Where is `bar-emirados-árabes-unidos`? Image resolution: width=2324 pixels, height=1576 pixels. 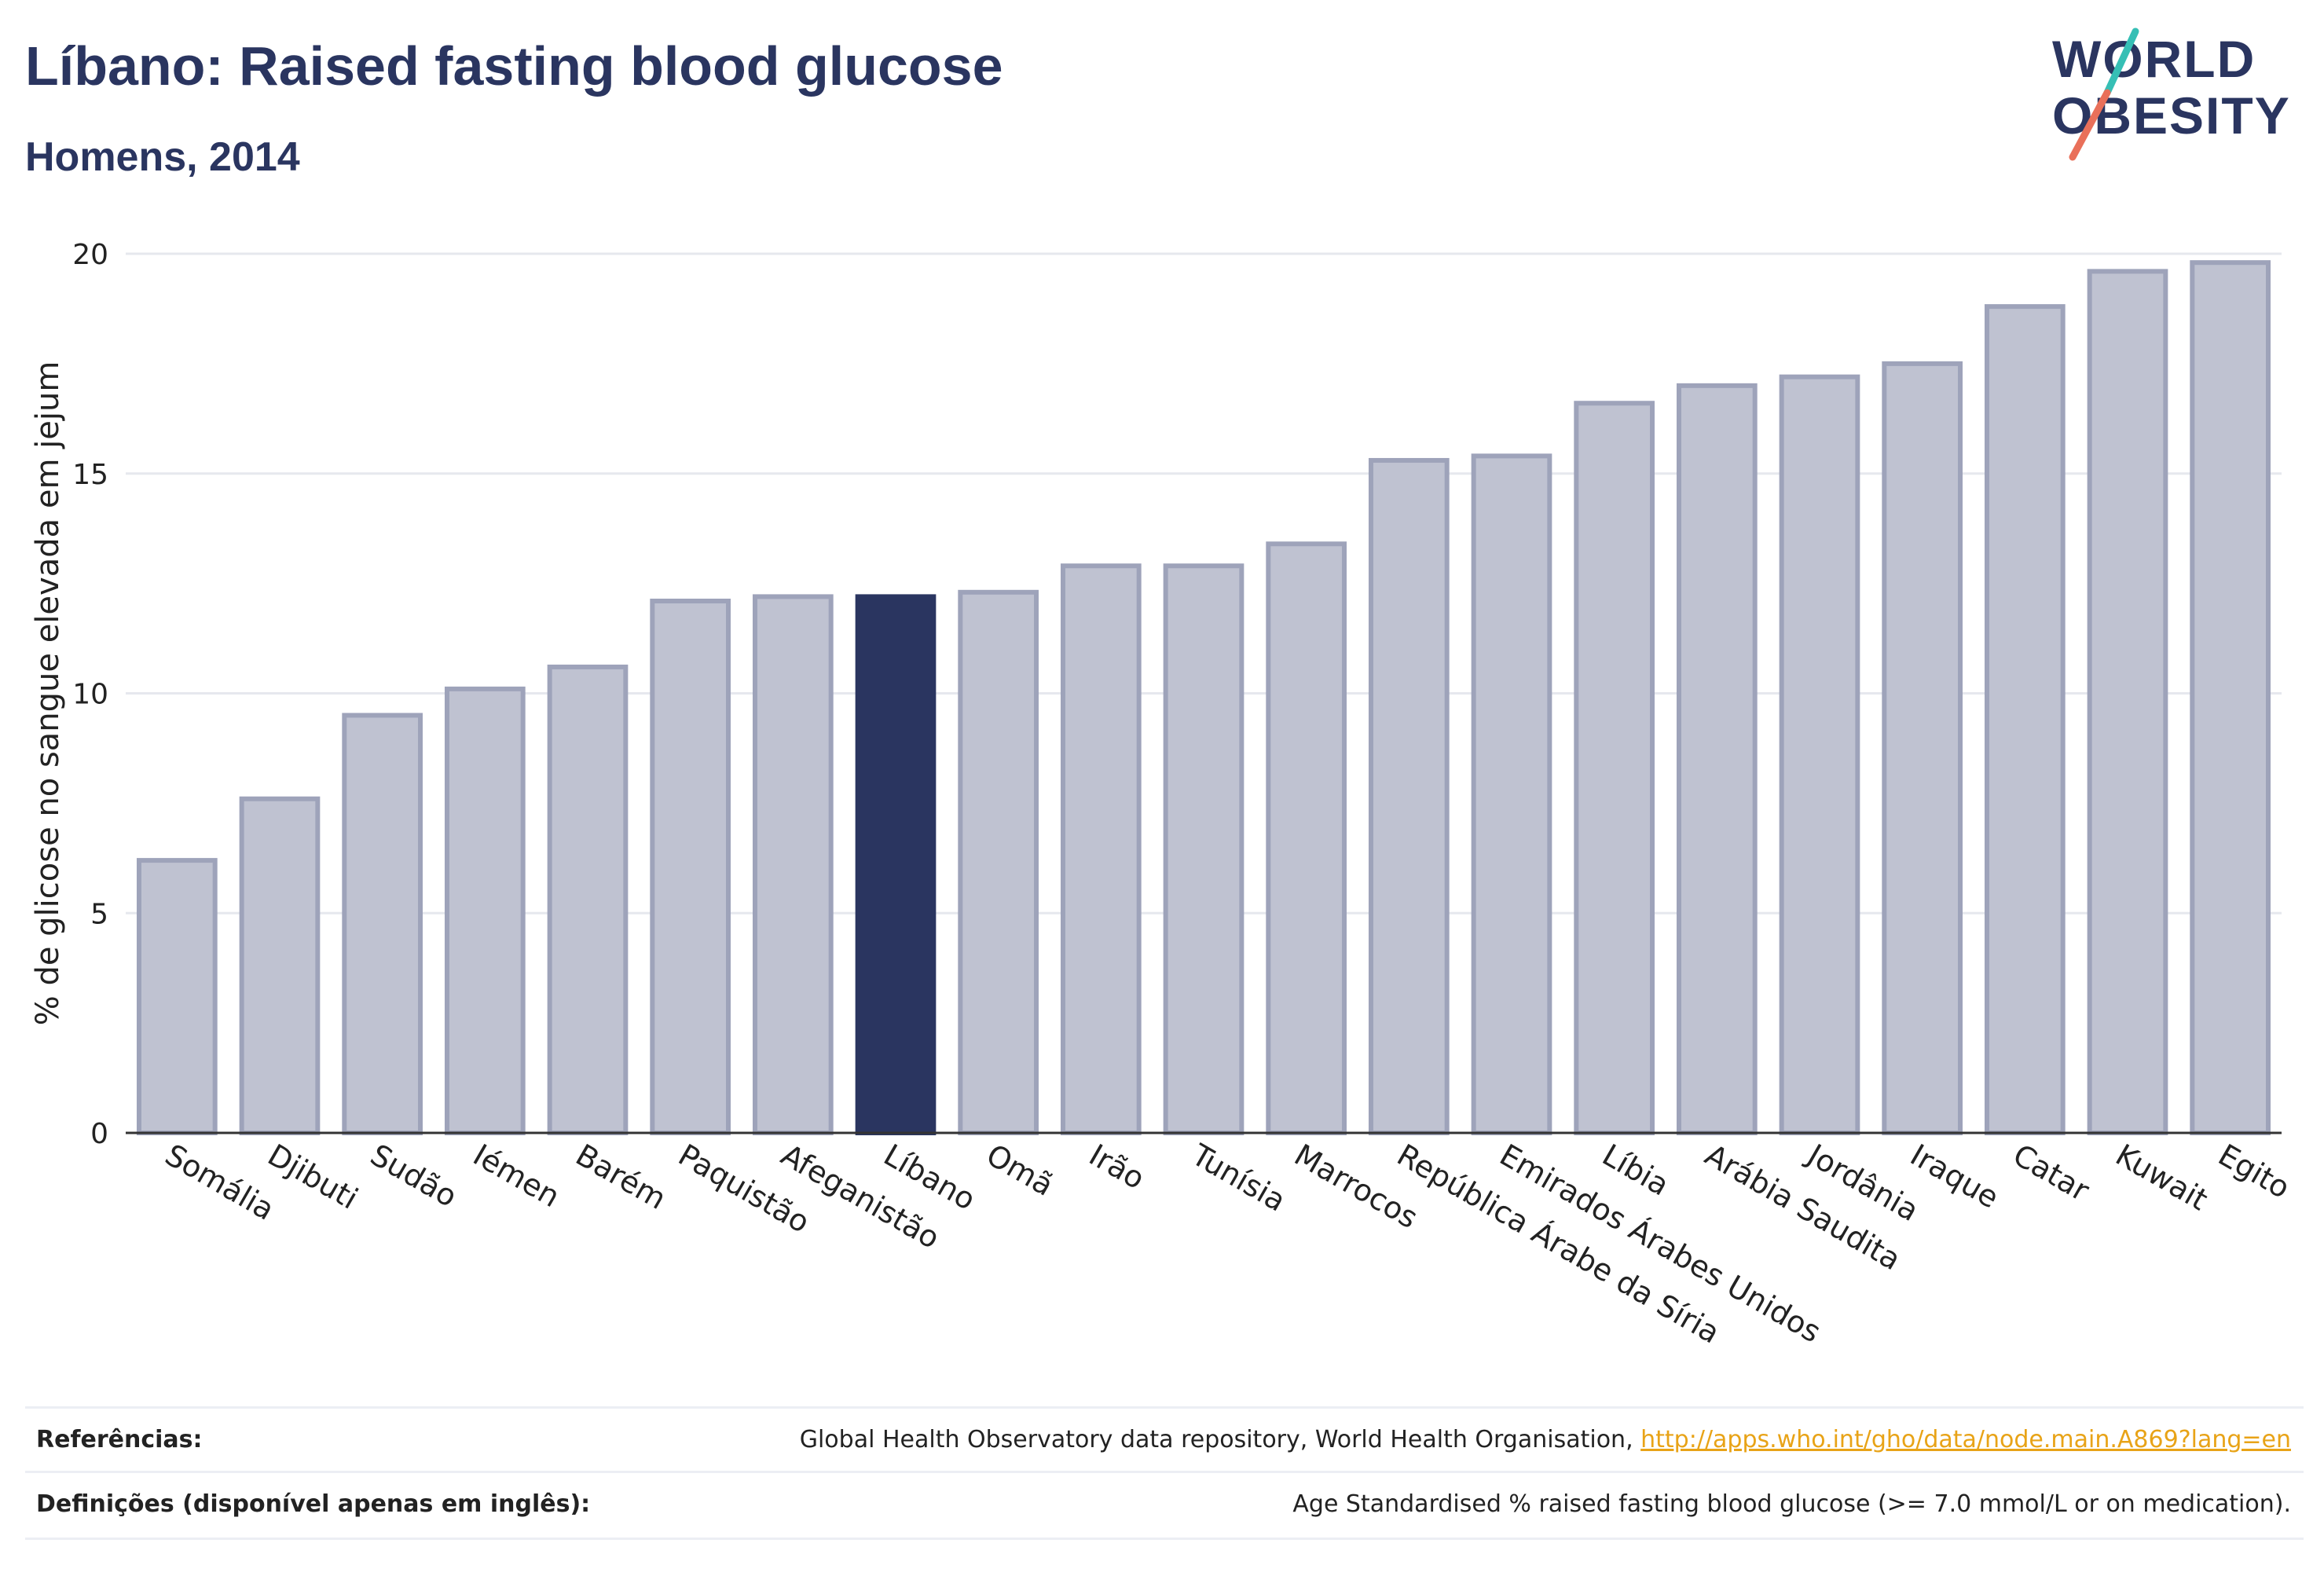
bar-emirados-árabes-unidos is located at coordinates (1511, 794).